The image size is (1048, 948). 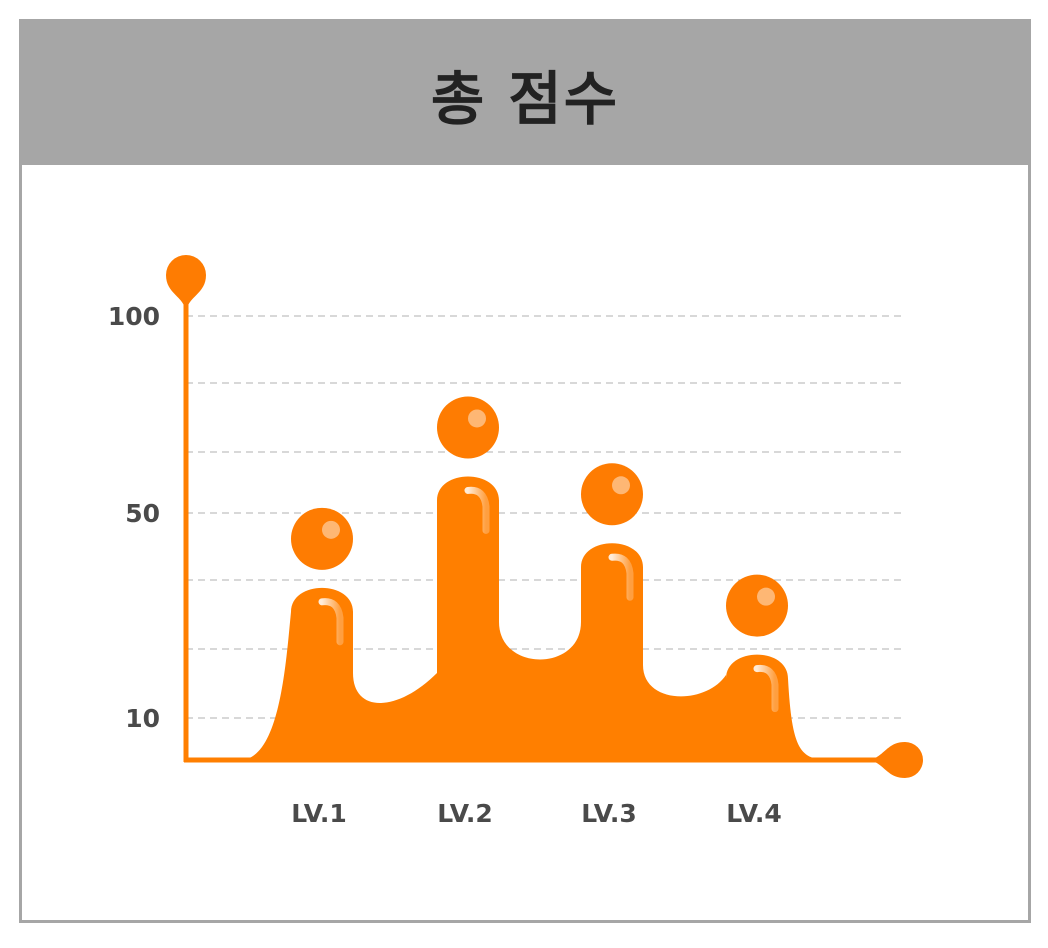 I want to click on x-category-label: LV.2, so click(x=465, y=813).